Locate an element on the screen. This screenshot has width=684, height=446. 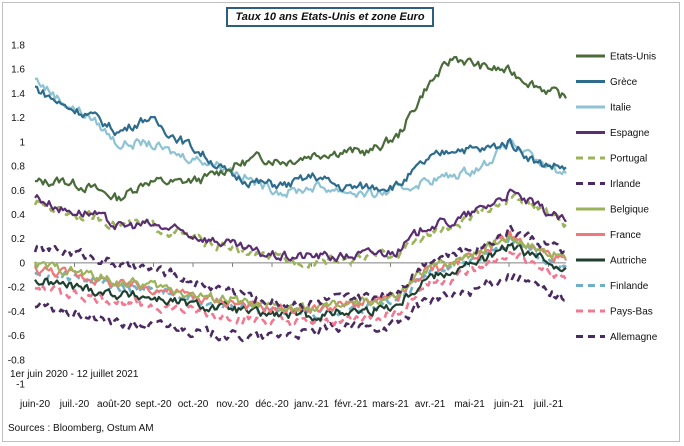
legend-label: Grèce is located at coordinates (624, 82).